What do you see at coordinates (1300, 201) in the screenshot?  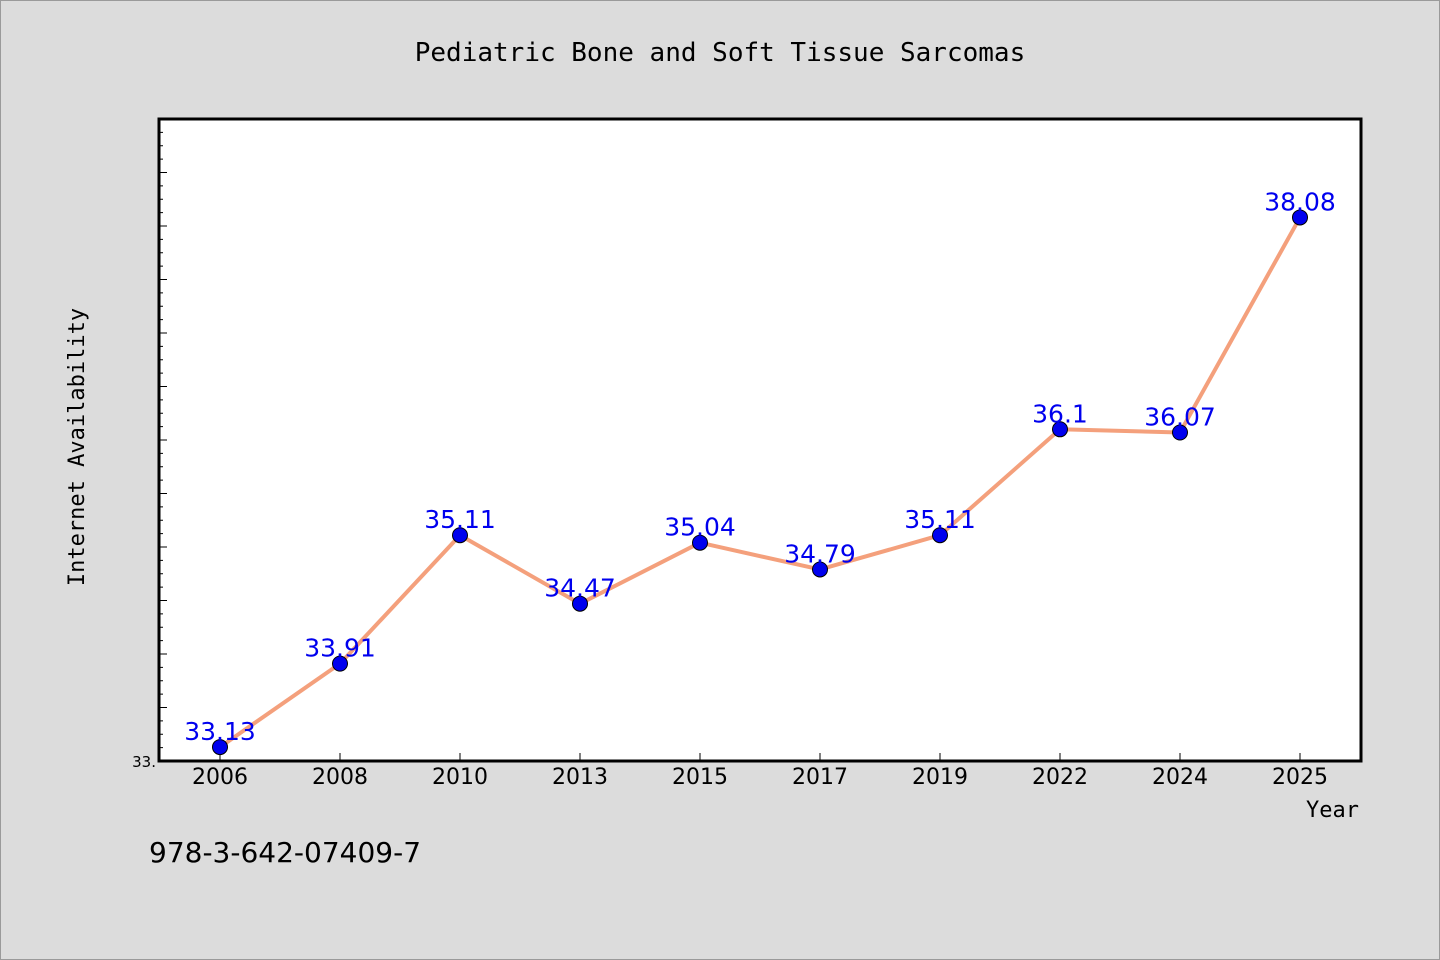 I see `data-label: 38.08` at bounding box center [1300, 201].